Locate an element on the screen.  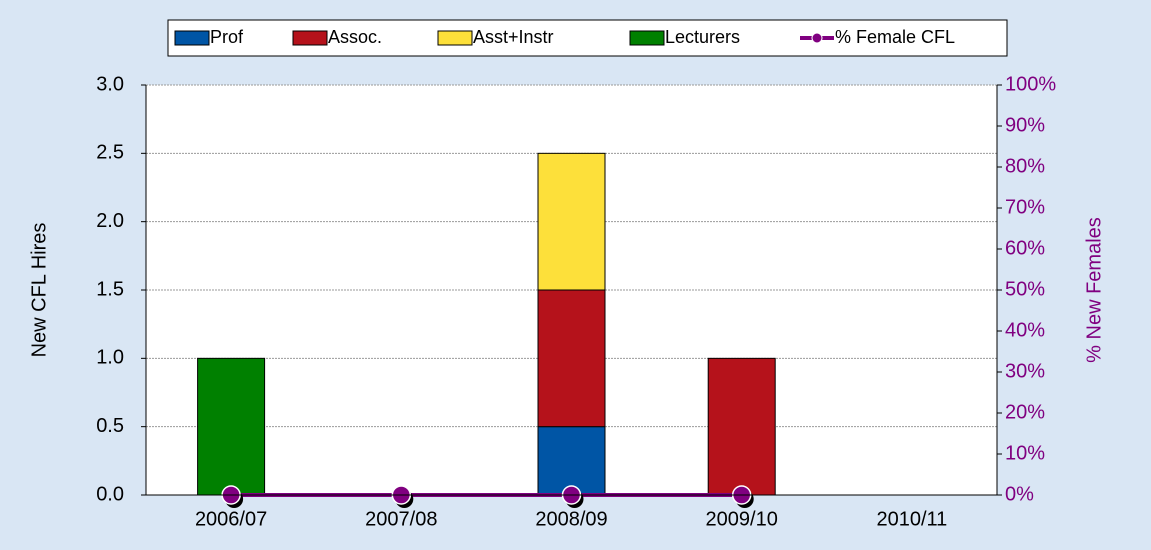
y-tick-label: 2.5 is located at coordinates (110, 153).